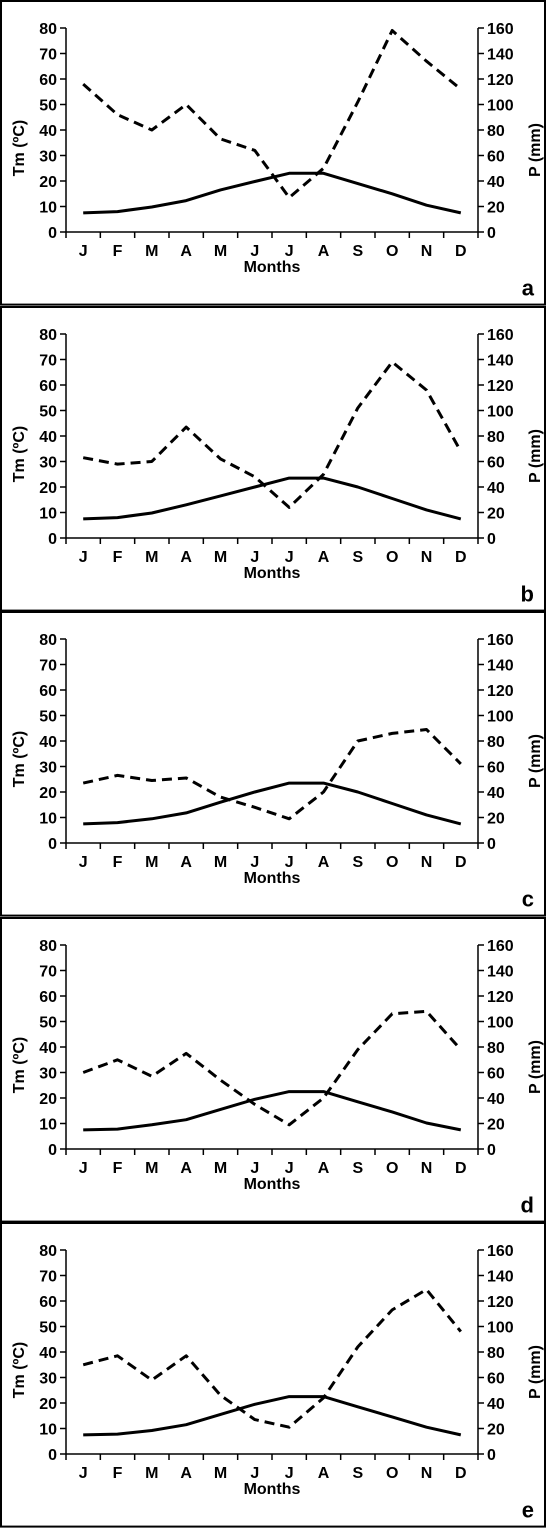 This screenshot has height=1528, width=546. I want to click on left-y-tick-label: 10, so click(48, 513).